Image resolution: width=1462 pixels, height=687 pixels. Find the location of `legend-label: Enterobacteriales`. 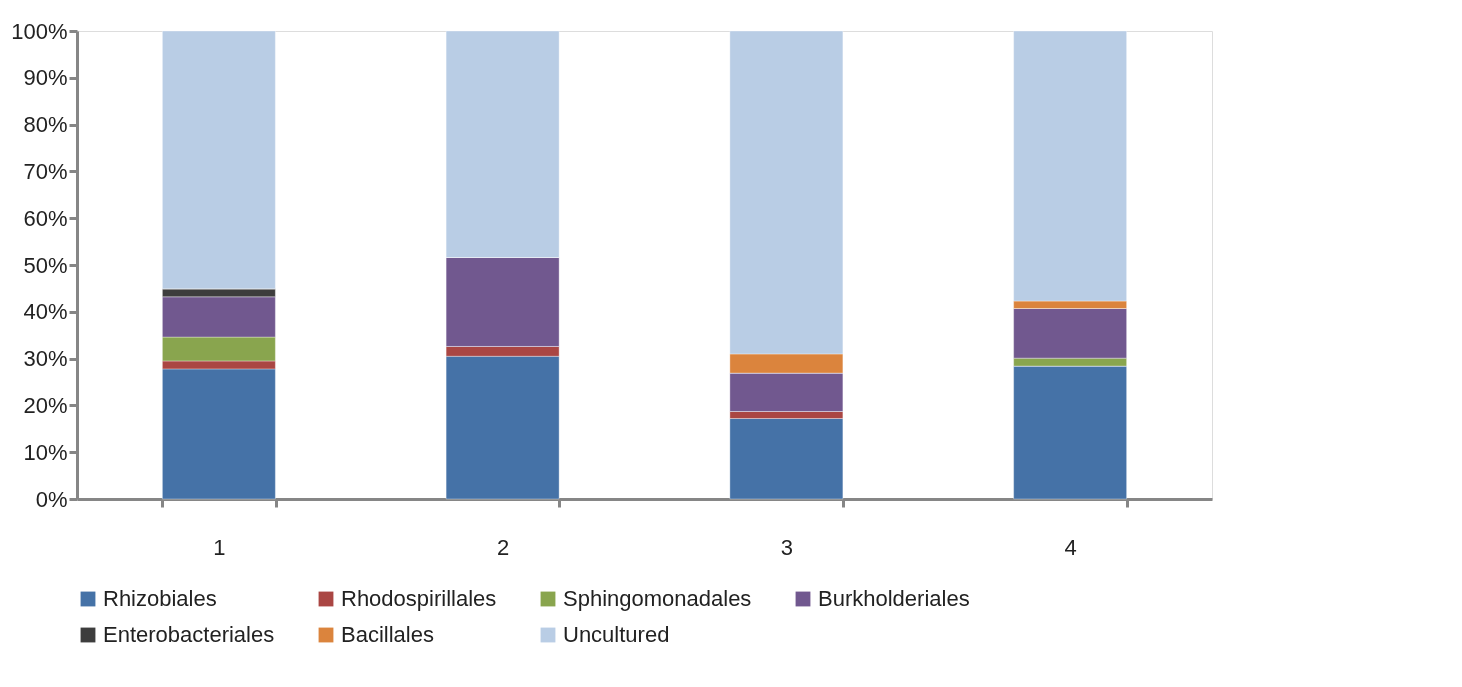

legend-label: Enterobacteriales is located at coordinates (189, 634).